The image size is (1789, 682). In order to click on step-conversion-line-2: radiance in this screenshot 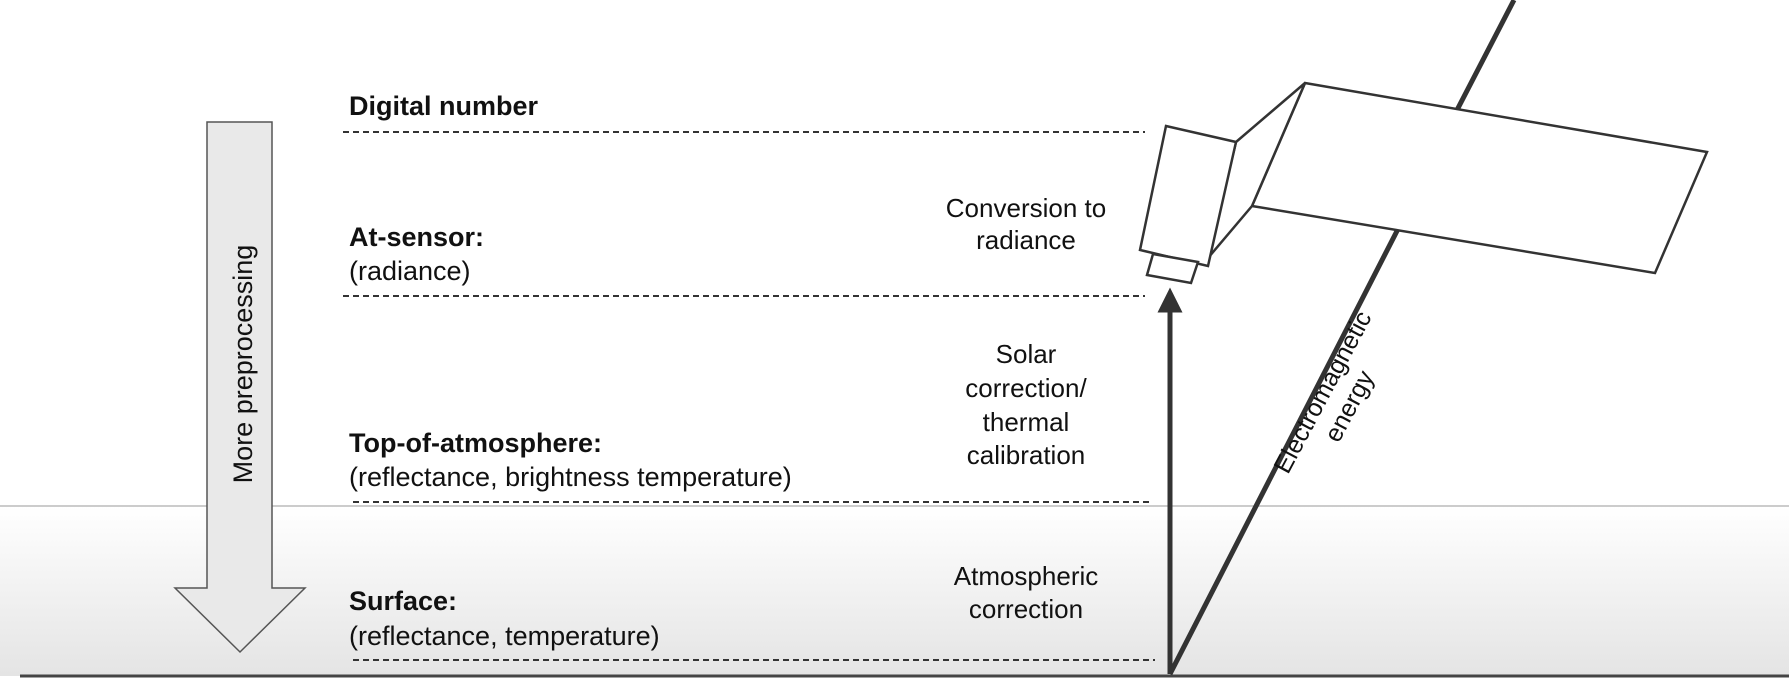, I will do `click(1026, 240)`.